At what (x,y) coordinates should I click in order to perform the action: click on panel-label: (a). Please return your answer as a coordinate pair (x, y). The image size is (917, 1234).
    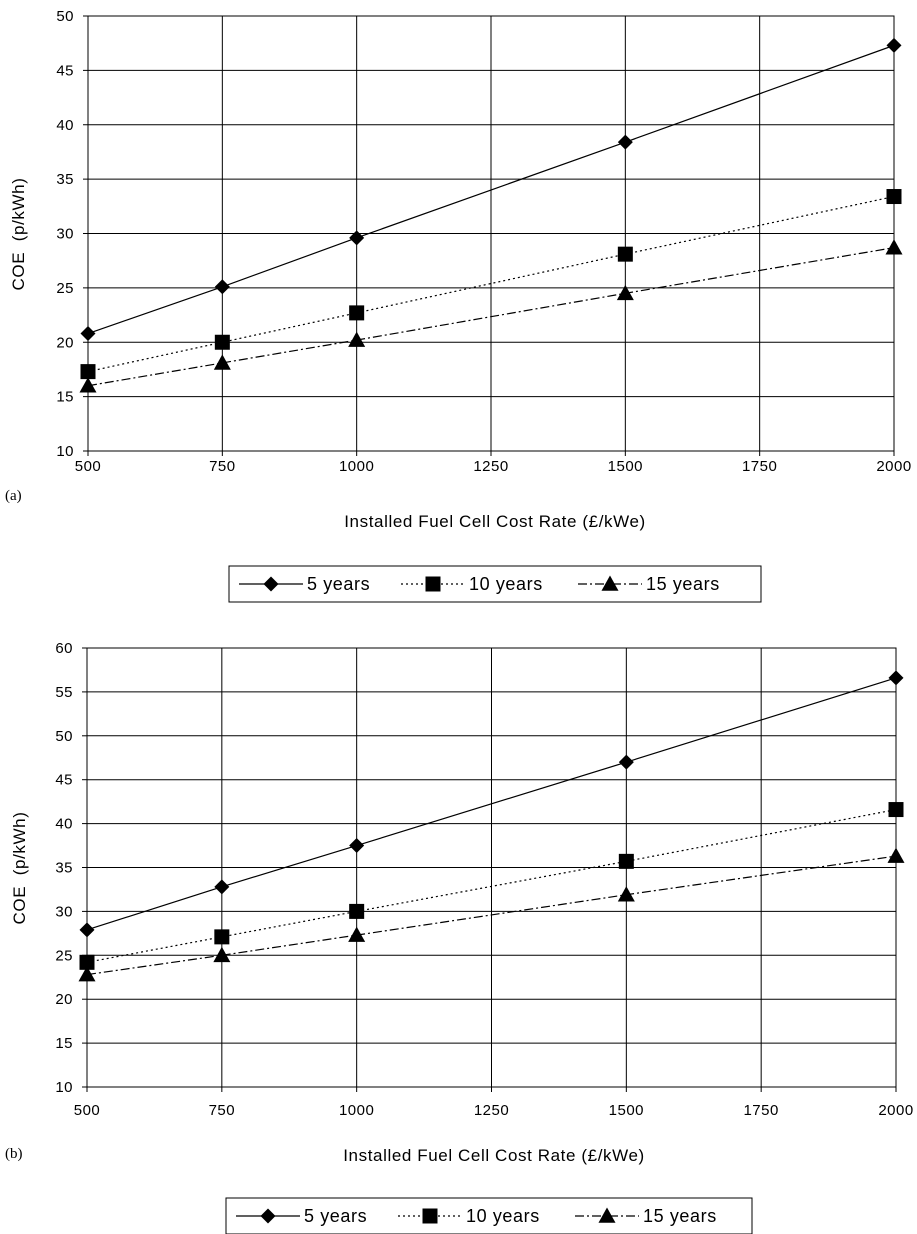
    Looking at the image, I should click on (13, 496).